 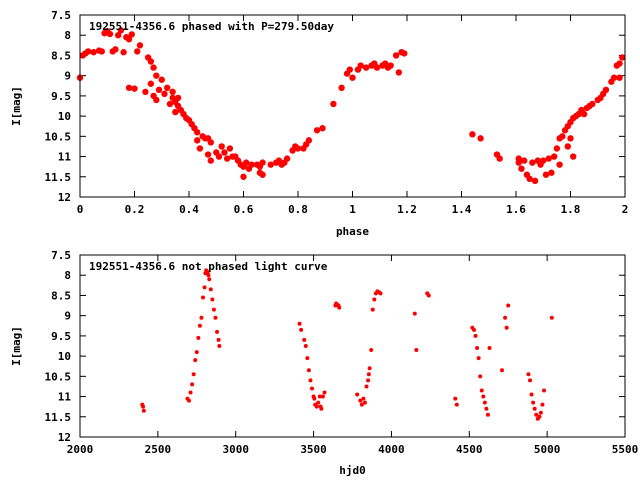 I want to click on y-tick-label: 9.5, so click(x=61, y=336).